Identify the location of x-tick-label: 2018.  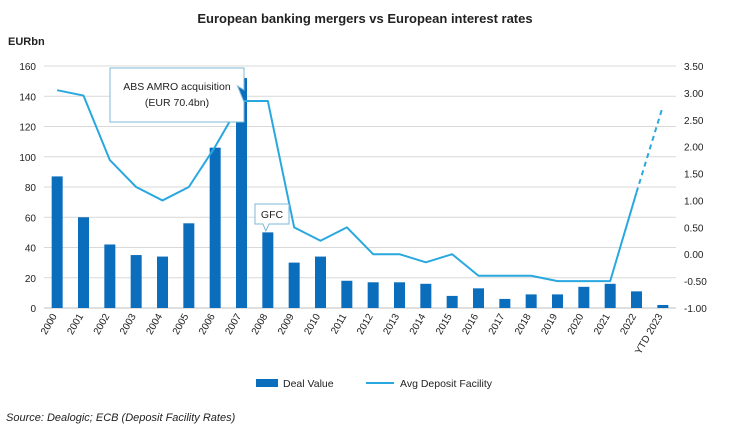
(523, 324).